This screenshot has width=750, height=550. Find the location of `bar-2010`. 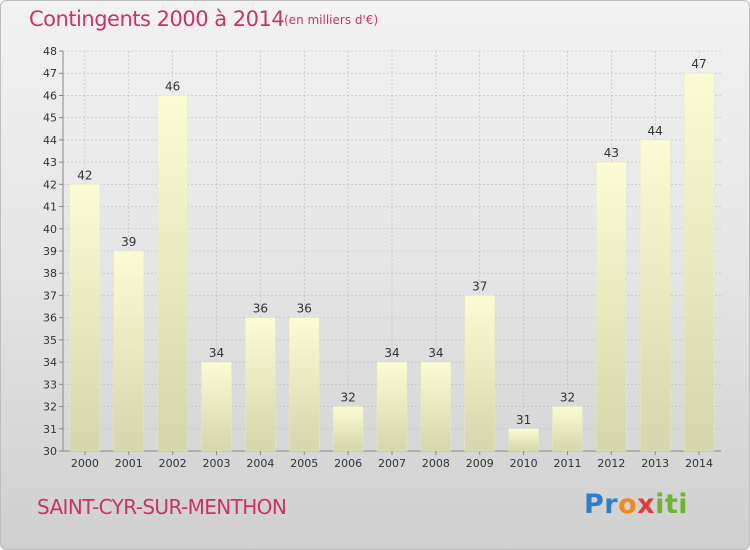

bar-2010 is located at coordinates (523, 440).